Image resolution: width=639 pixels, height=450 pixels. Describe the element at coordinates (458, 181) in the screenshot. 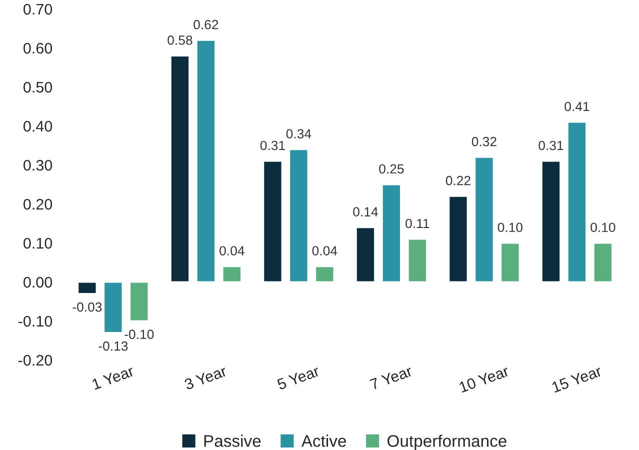

I see `data-label: 0.22` at that location.